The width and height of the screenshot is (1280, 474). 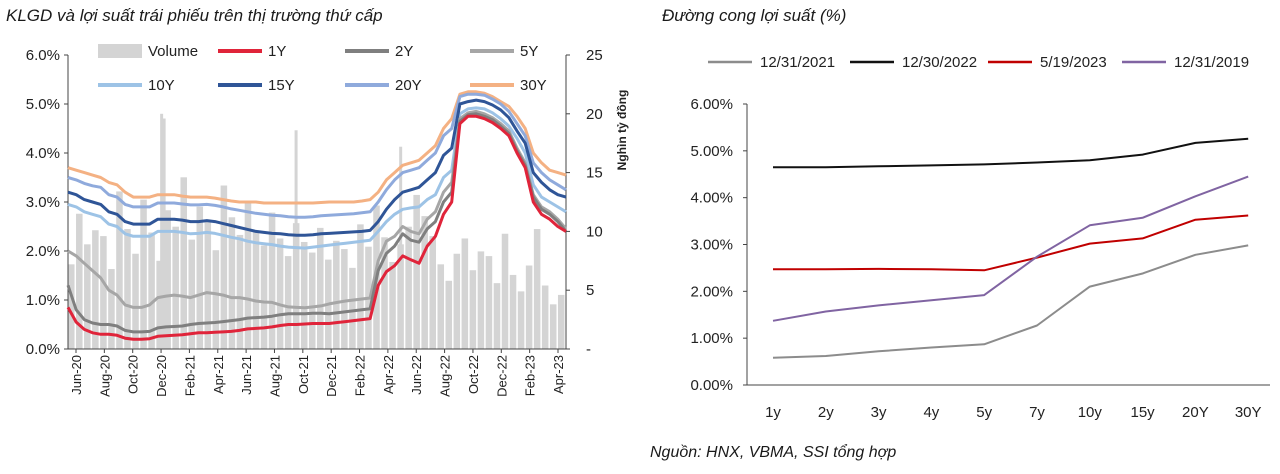 I want to click on right-y-tick-label: 2.00%, so click(x=711, y=291).